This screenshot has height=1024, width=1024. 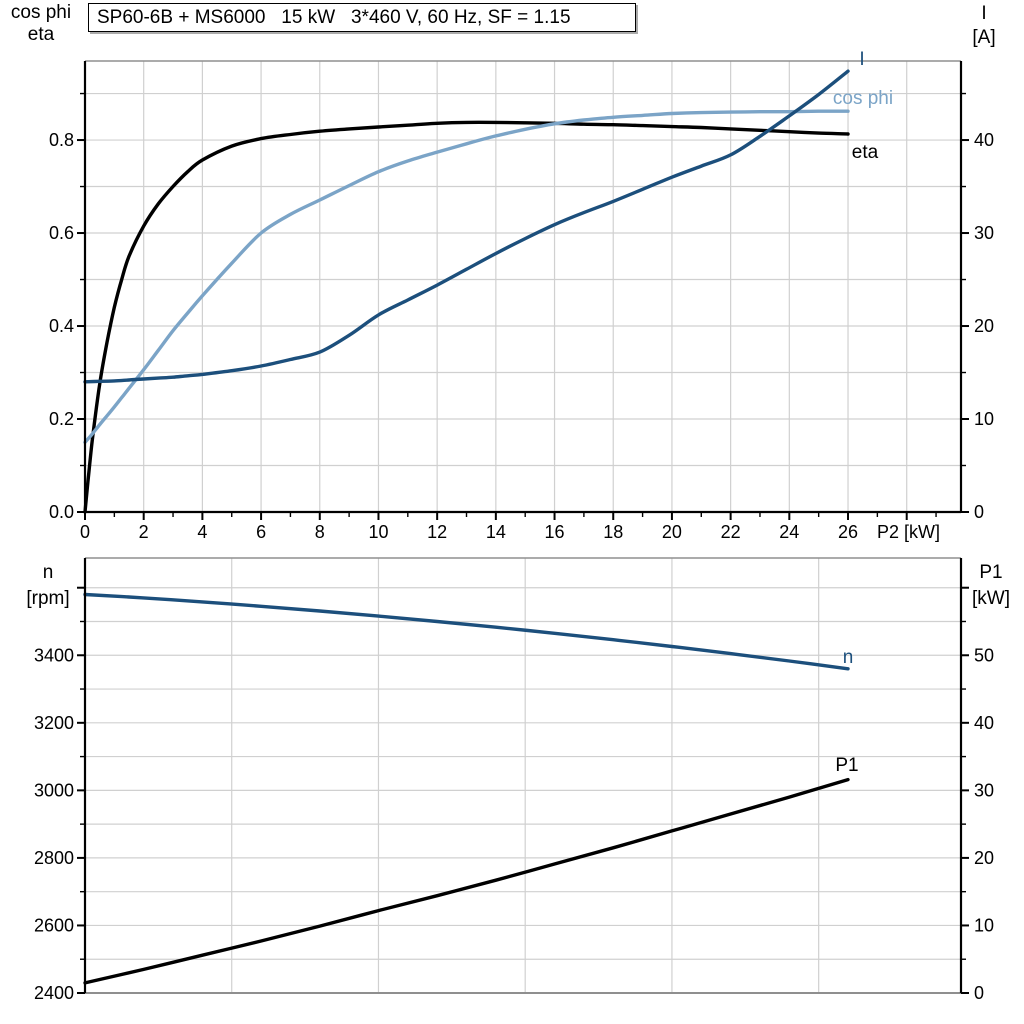 What do you see at coordinates (54, 655) in the screenshot?
I see `left-axis-tick-label: 3400` at bounding box center [54, 655].